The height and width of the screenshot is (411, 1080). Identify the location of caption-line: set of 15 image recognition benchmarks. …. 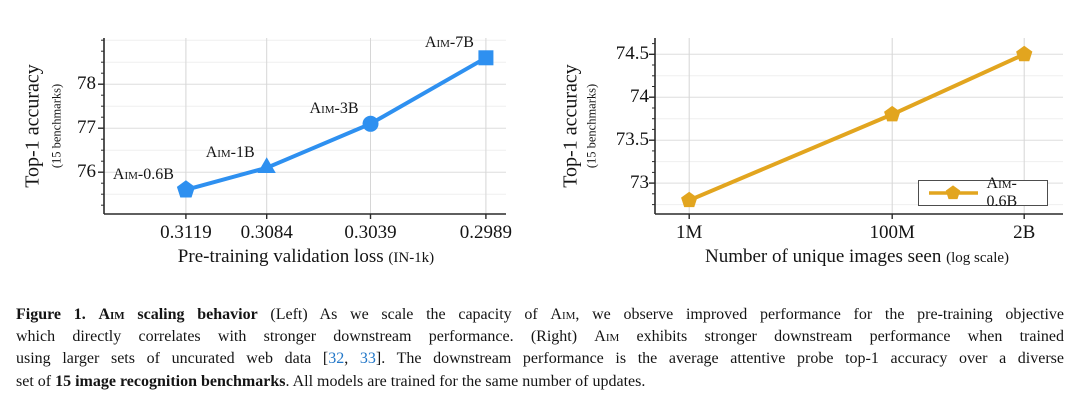
(540, 382).